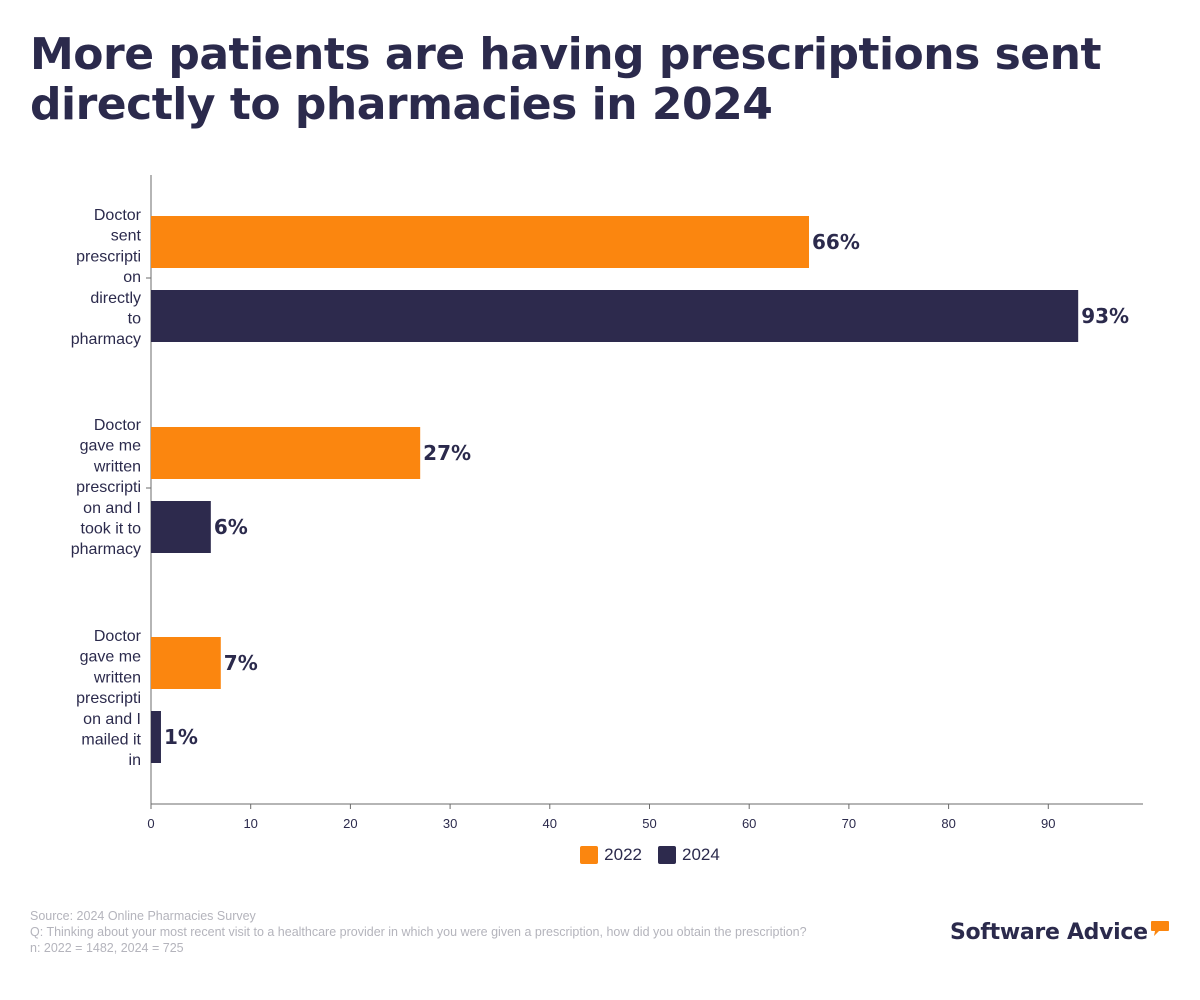 This screenshot has width=1200, height=1000. Describe the element at coordinates (450, 823) in the screenshot. I see `x-tick-label: 30` at that location.